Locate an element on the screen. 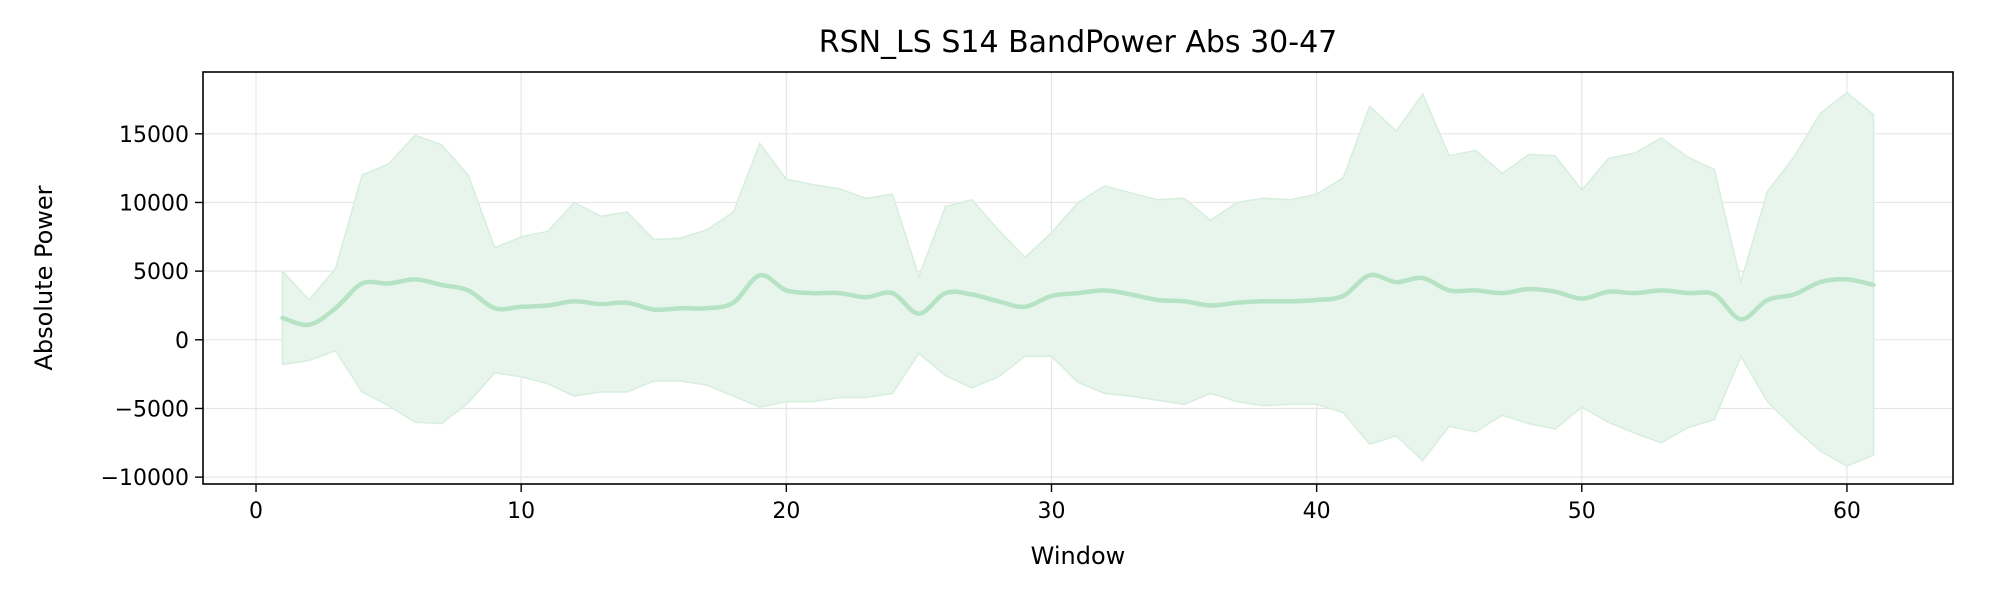  y-tick-label: 5000 is located at coordinates (161, 272).